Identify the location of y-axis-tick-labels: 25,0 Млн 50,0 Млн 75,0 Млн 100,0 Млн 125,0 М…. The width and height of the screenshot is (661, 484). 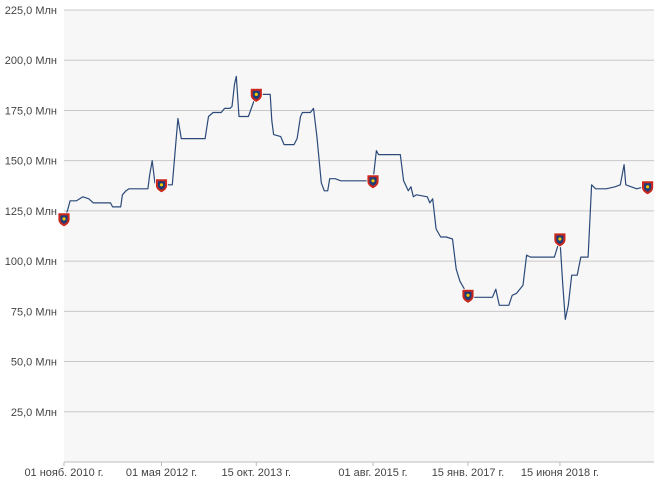
(31, 212).